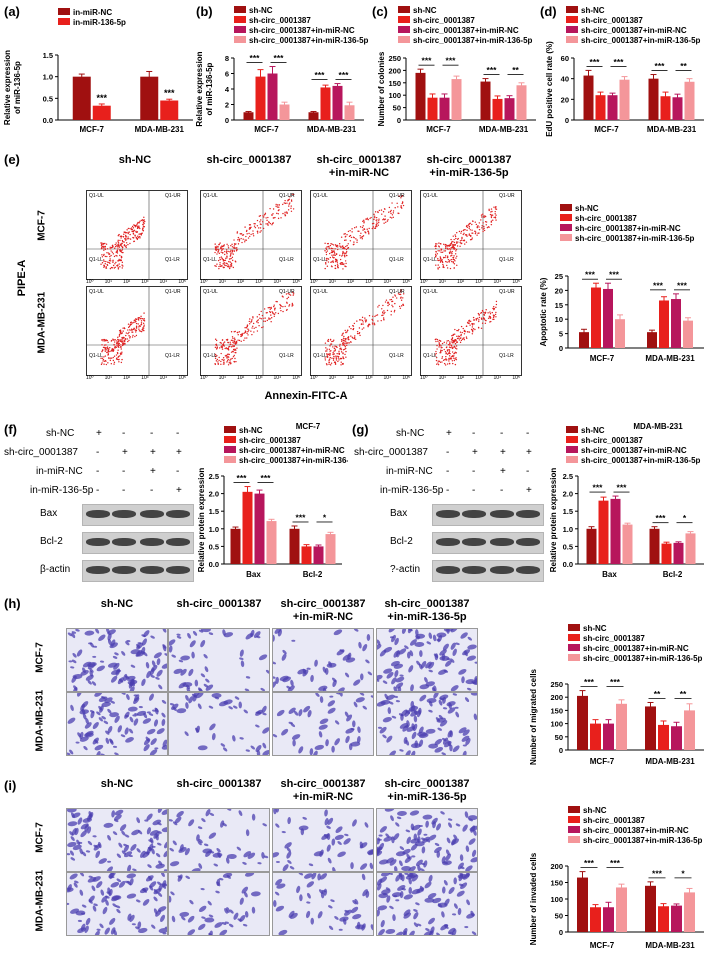 This screenshot has width=709, height=960. What do you see at coordinates (394, 83) in the screenshot?
I see `y-tick-label: 150` at bounding box center [394, 83].